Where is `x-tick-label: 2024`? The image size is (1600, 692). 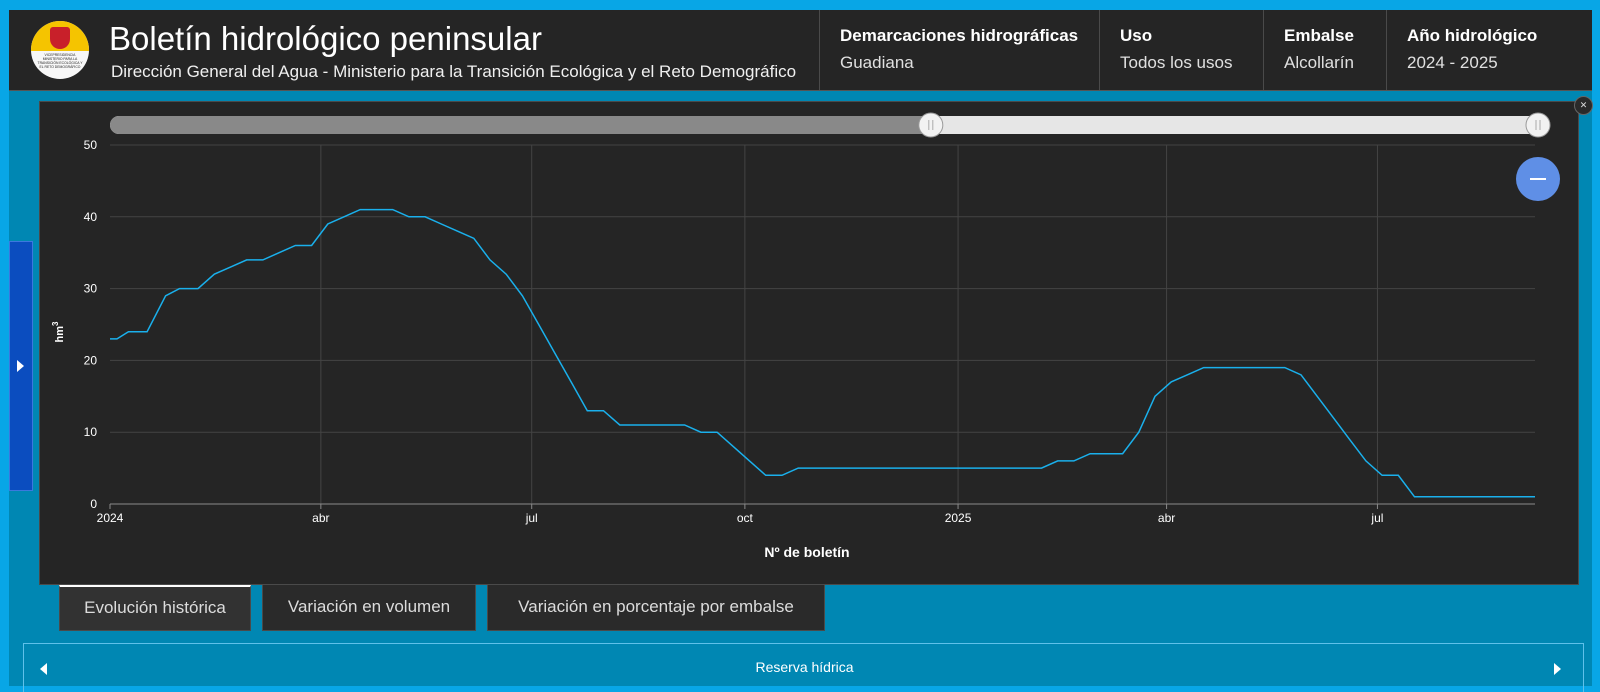
x-tick-label: 2024 is located at coordinates (110, 518).